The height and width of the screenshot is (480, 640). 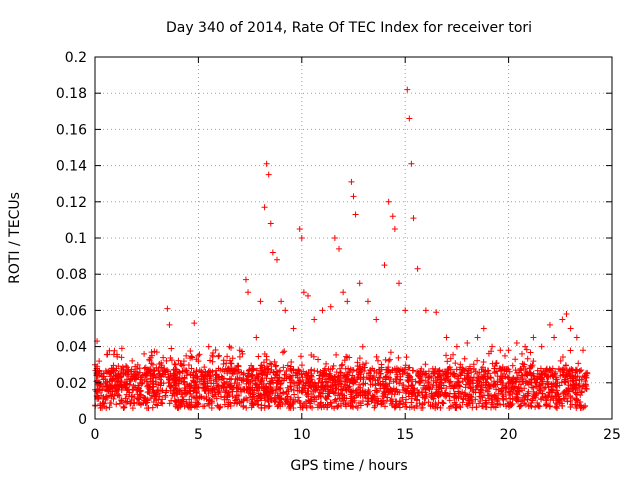 What do you see at coordinates (71, 348) in the screenshot?
I see `y-tick-label: 0.04` at bounding box center [71, 348].